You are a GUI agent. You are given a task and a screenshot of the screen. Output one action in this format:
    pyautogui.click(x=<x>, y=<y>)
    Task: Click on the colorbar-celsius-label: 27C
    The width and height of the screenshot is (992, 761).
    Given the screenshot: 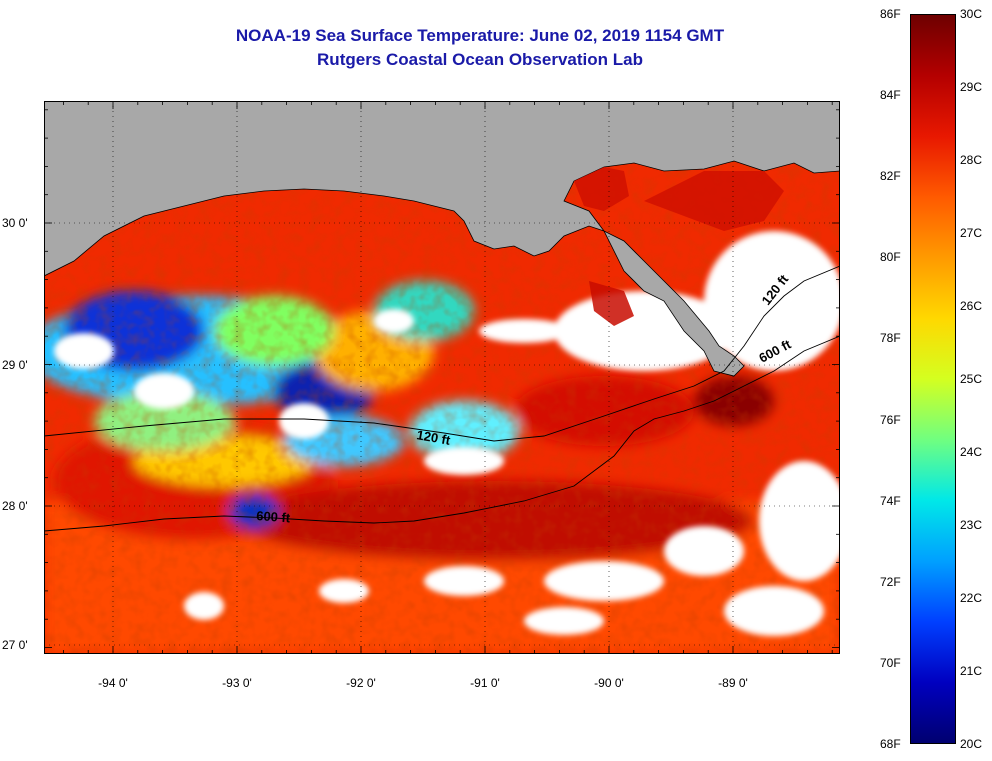 What is the action you would take?
    pyautogui.click(x=971, y=233)
    